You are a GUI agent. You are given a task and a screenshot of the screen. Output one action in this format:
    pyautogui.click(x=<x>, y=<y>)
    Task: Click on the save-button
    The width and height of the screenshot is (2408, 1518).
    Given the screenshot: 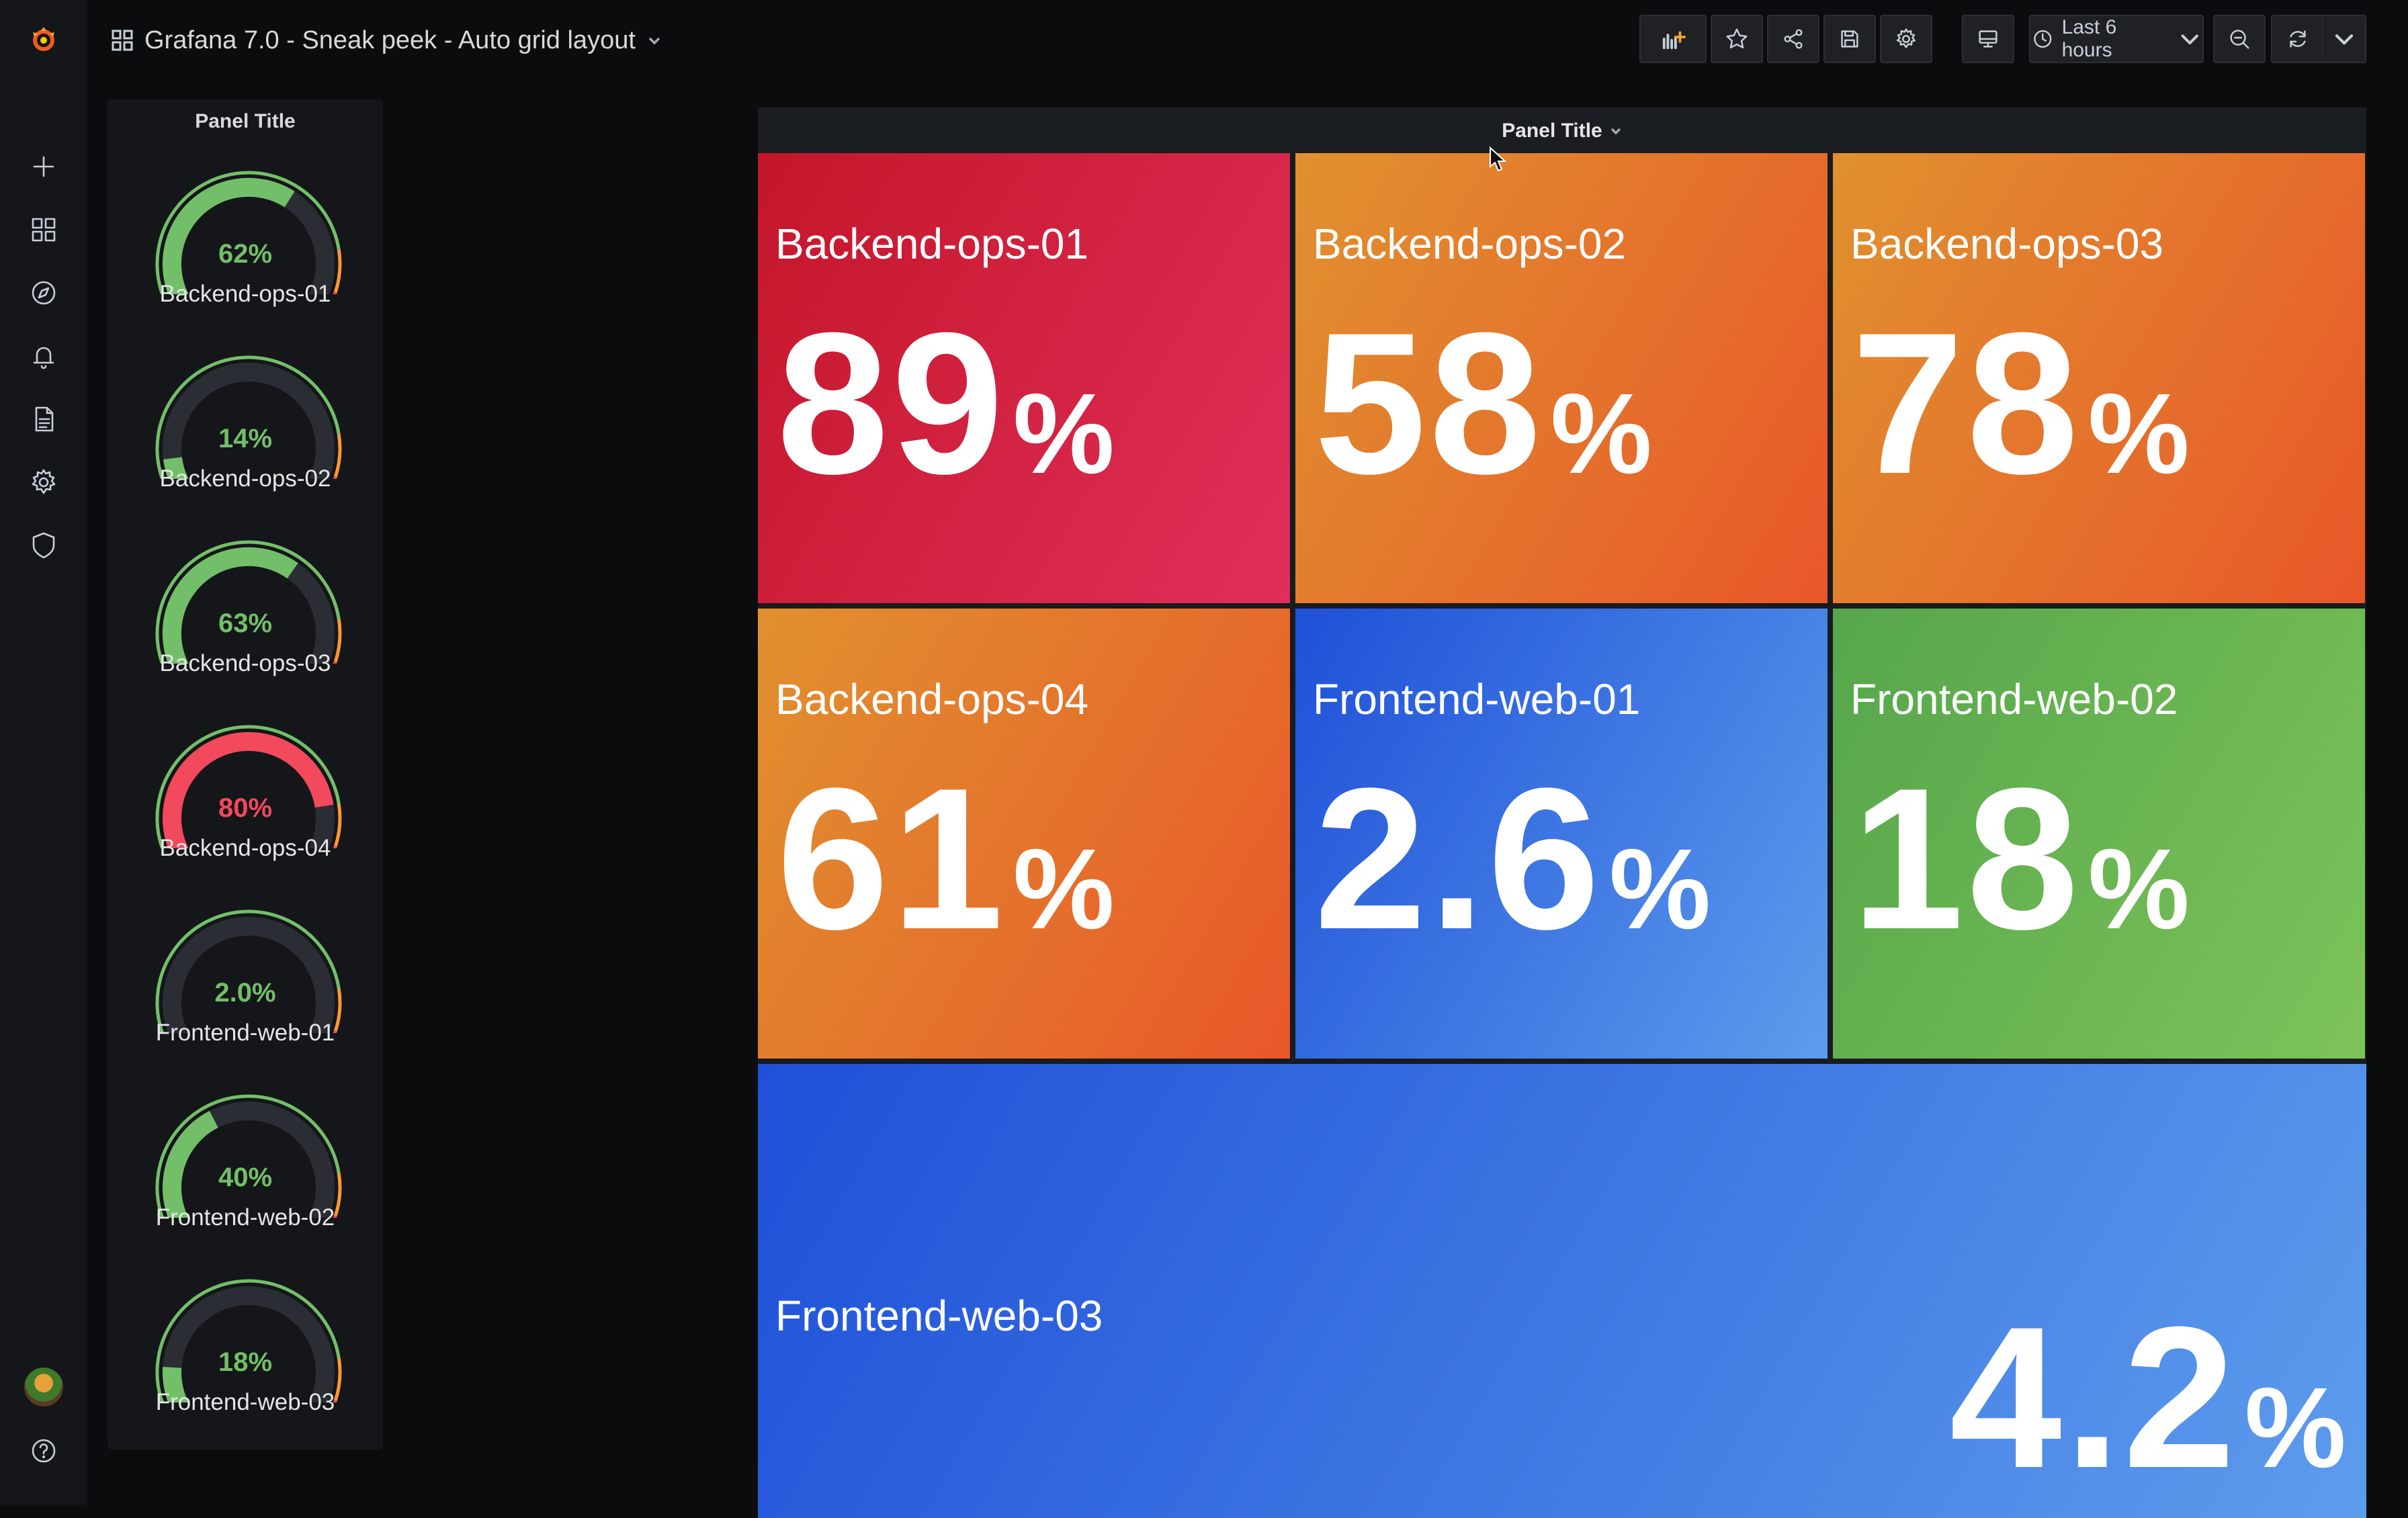 What is the action you would take?
    pyautogui.click(x=1849, y=39)
    